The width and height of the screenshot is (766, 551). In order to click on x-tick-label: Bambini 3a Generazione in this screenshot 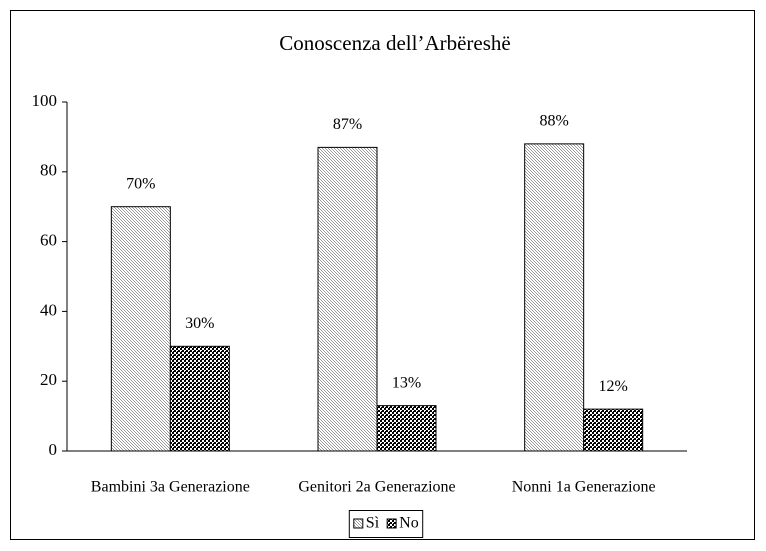, I will do `click(170, 487)`.